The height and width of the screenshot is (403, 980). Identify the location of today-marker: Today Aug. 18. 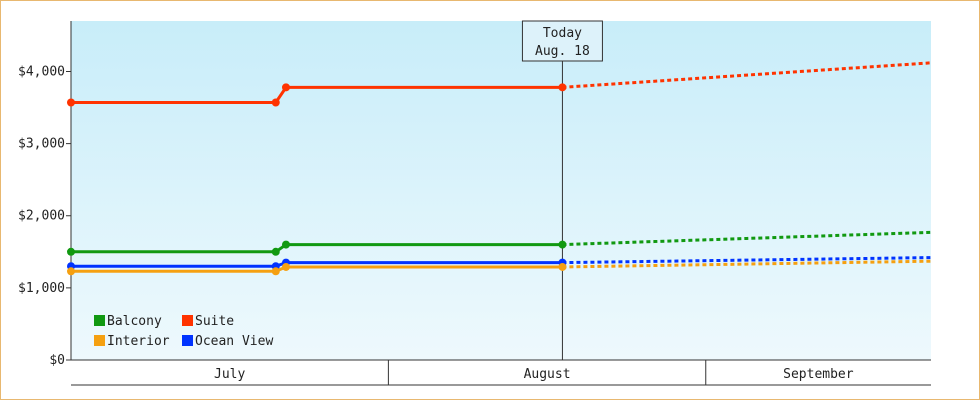
(562, 190).